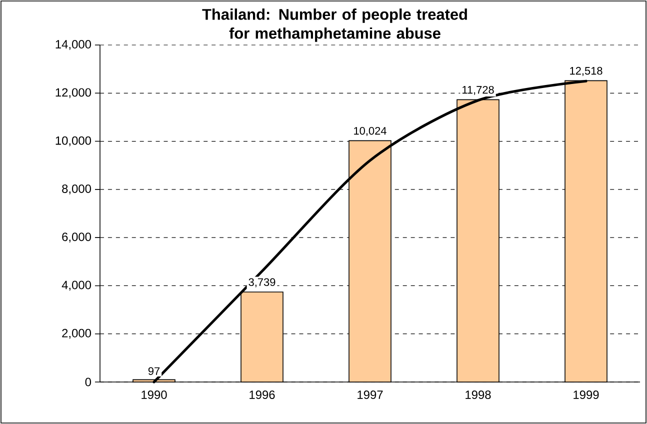 The height and width of the screenshot is (424, 647). I want to click on y-tick-label: 4,000, so click(77, 285).